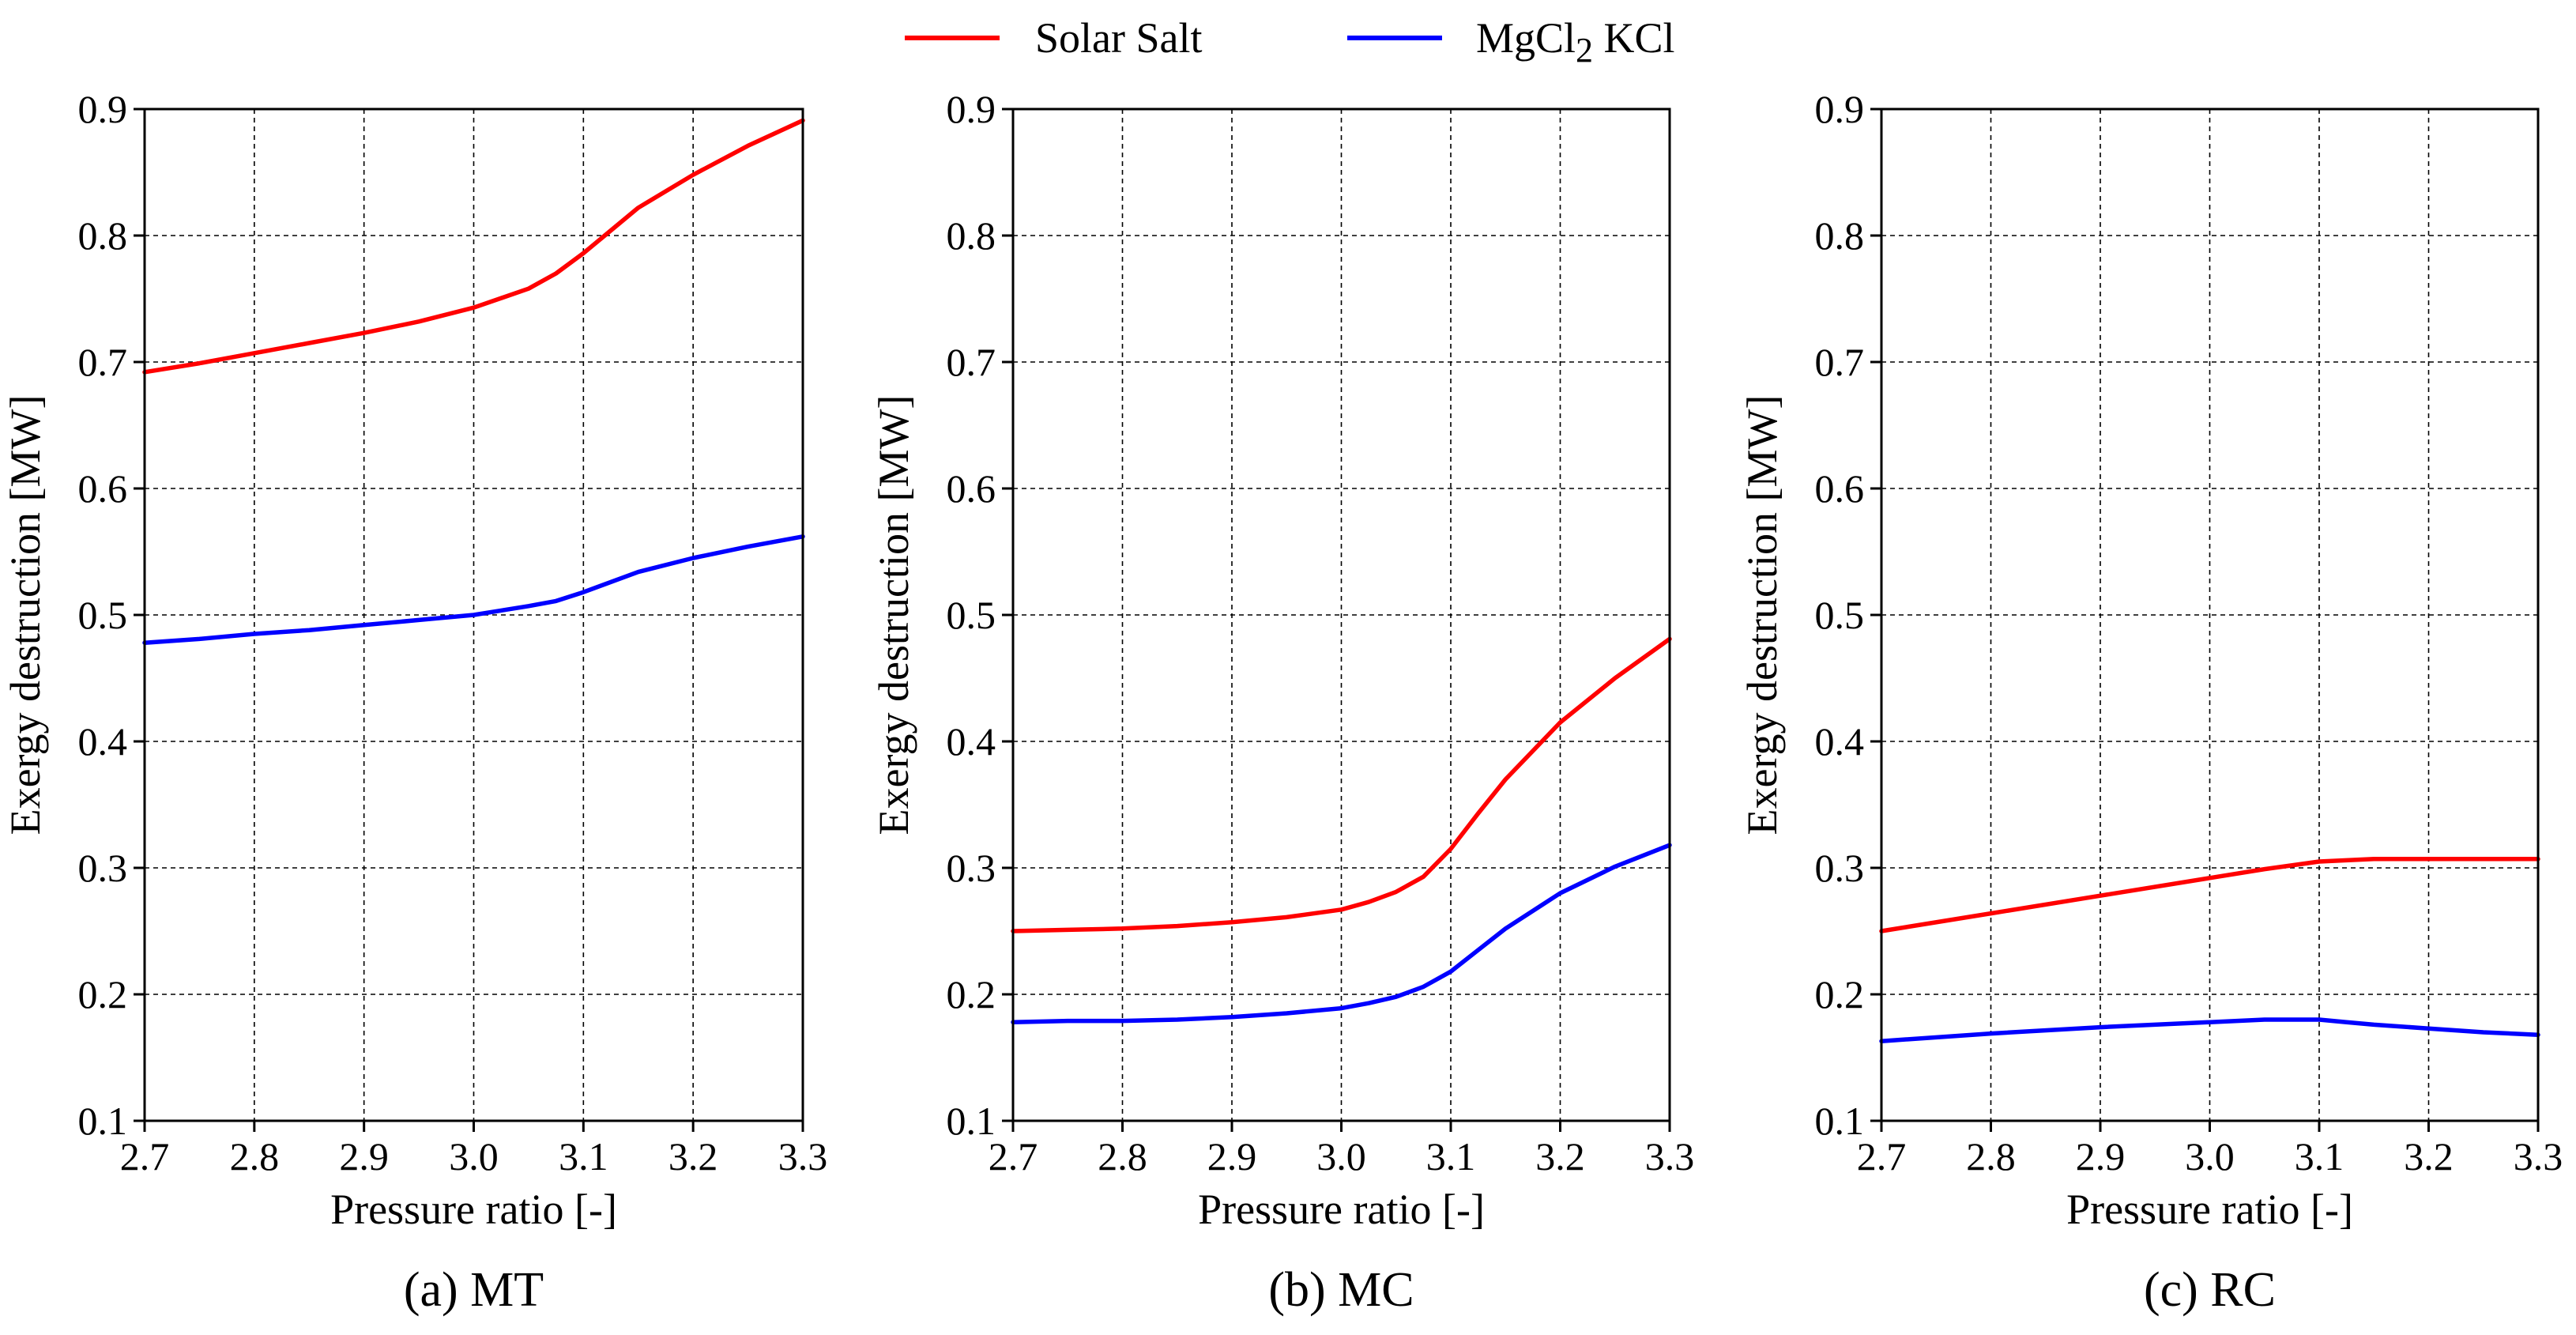 Image resolution: width=2576 pixels, height=1335 pixels. What do you see at coordinates (2210, 1290) in the screenshot?
I see `panel-caption-rc: (c) RC` at bounding box center [2210, 1290].